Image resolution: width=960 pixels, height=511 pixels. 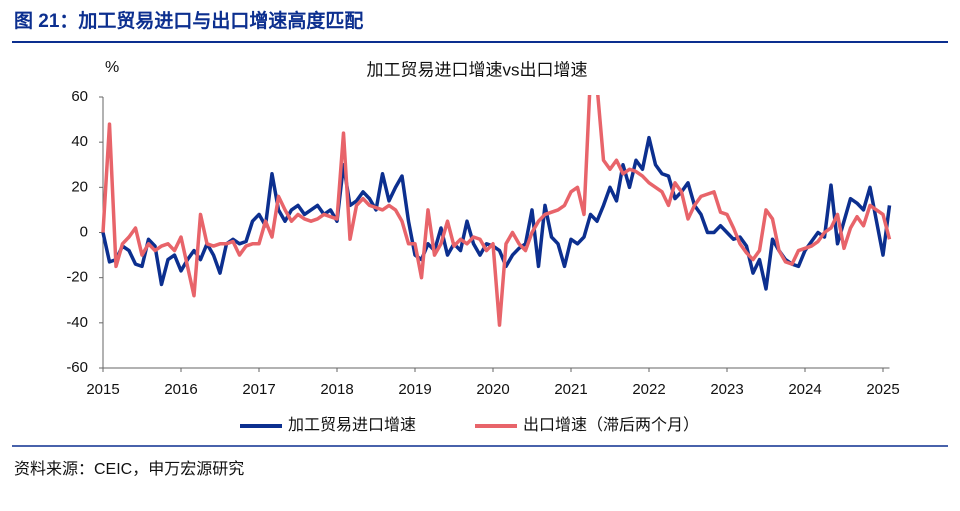 I want to click on y-tick-label: -60, so click(x=77, y=367).